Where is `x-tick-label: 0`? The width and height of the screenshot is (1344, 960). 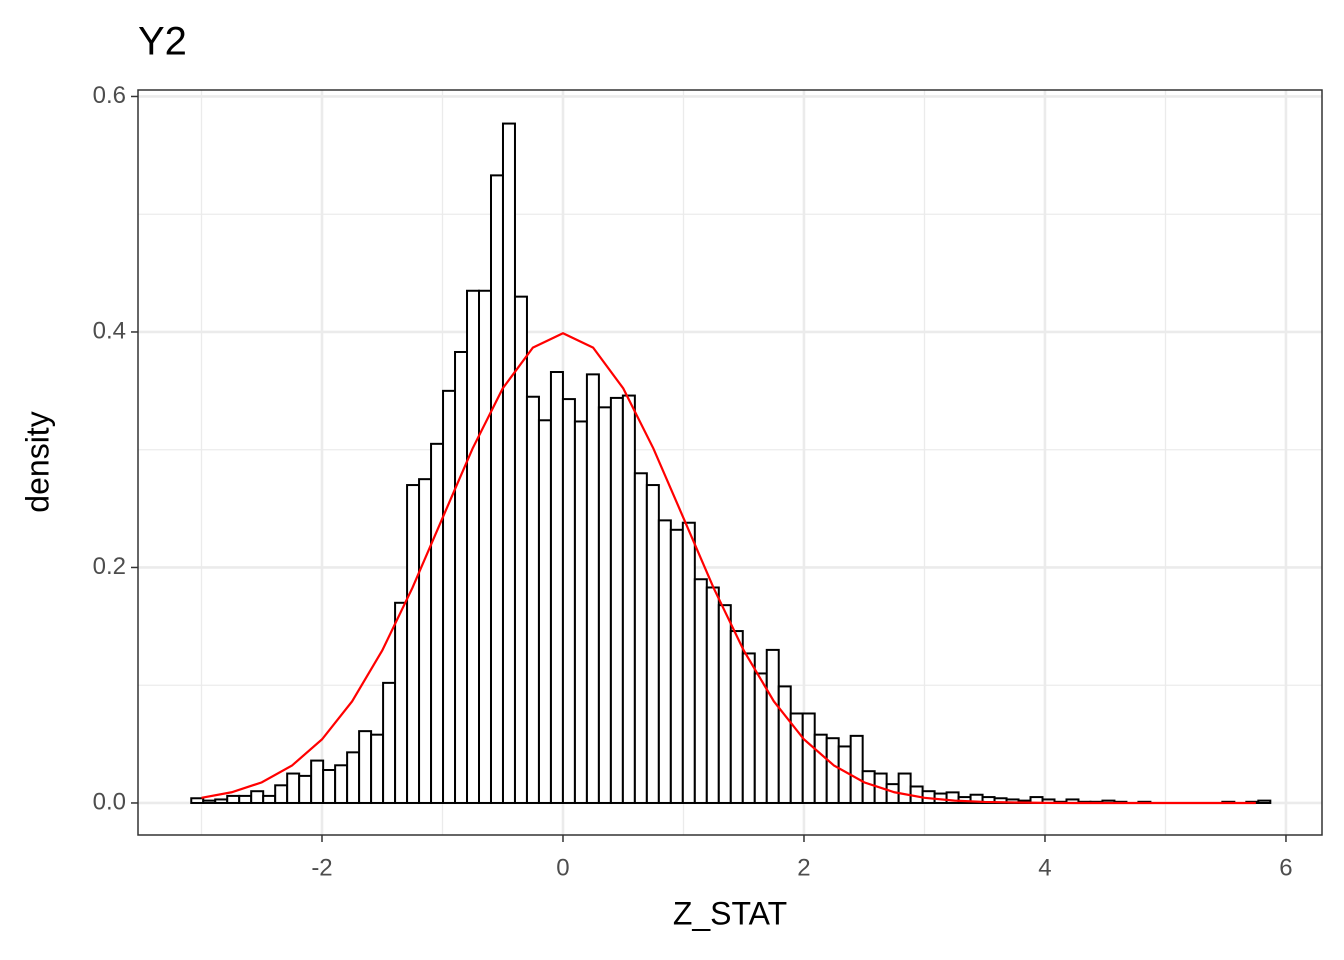 x-tick-label: 0 is located at coordinates (562, 867).